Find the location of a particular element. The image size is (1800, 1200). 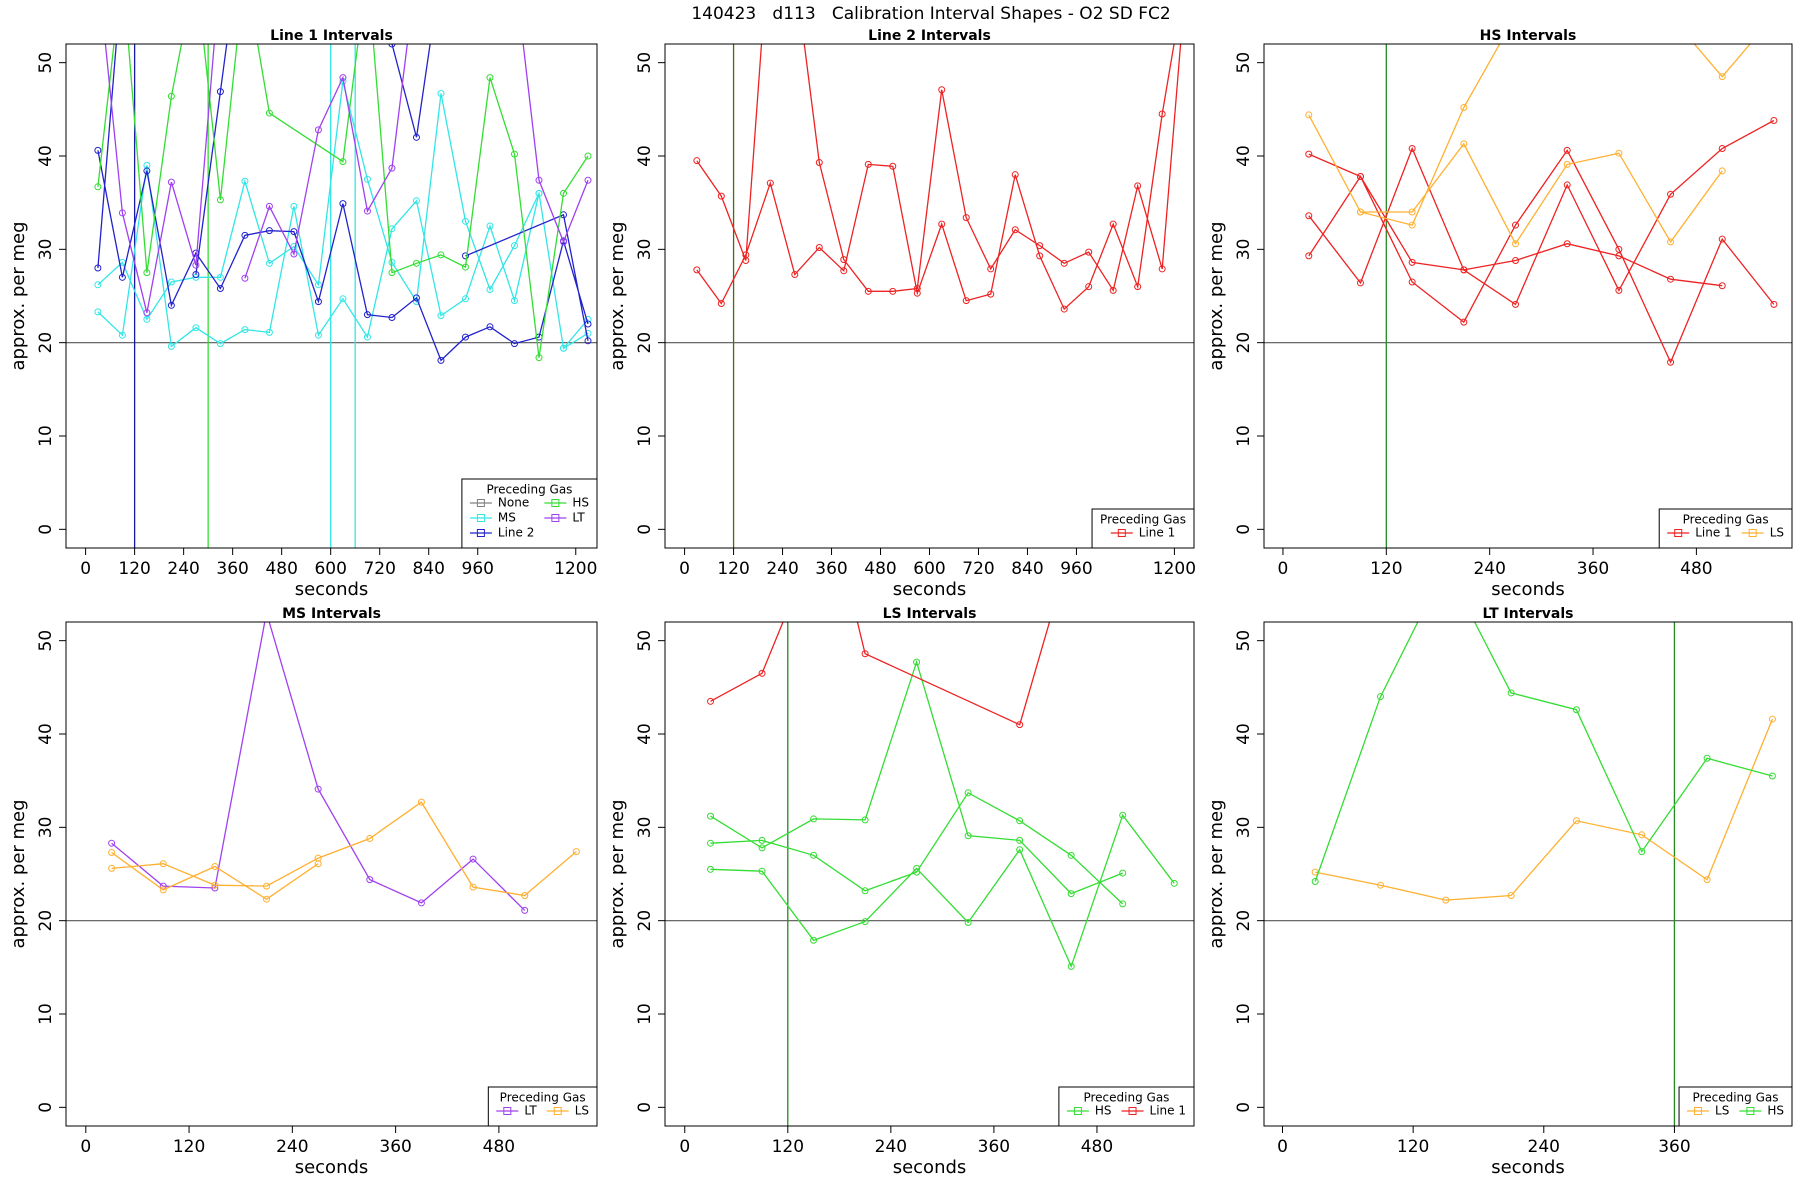

legend-label: Line 2 is located at coordinates (516, 533).